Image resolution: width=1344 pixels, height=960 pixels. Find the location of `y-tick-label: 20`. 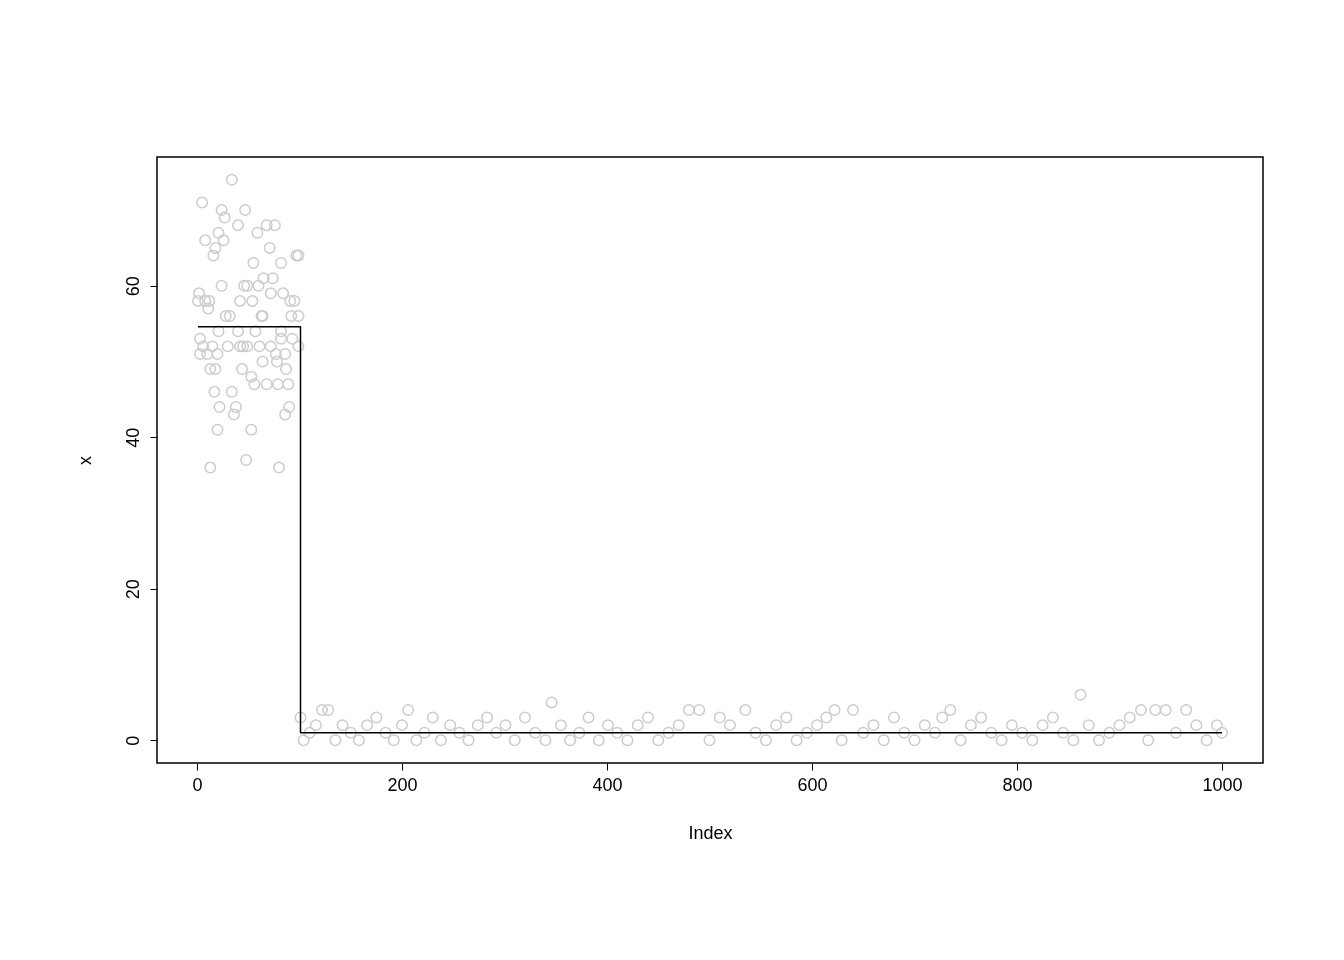

y-tick-label: 20 is located at coordinates (132, 589).